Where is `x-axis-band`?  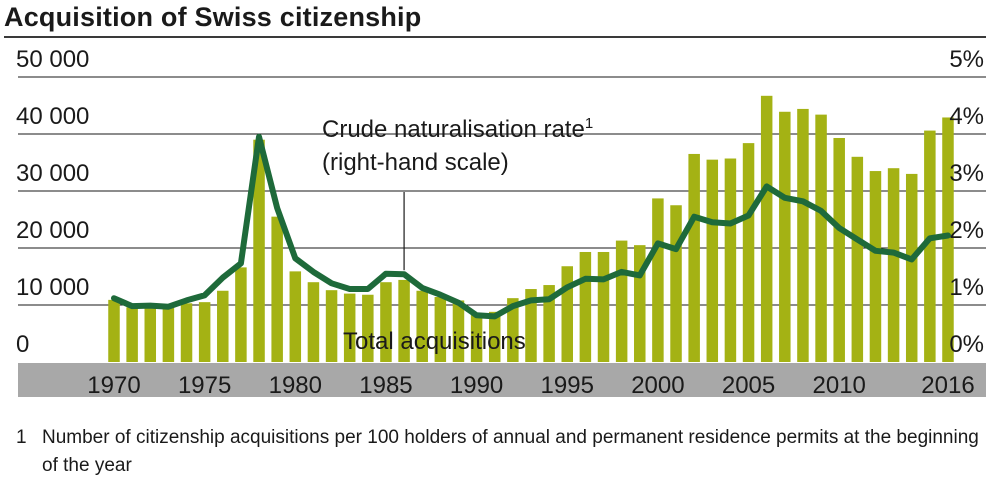
x-axis-band is located at coordinates (502, 380).